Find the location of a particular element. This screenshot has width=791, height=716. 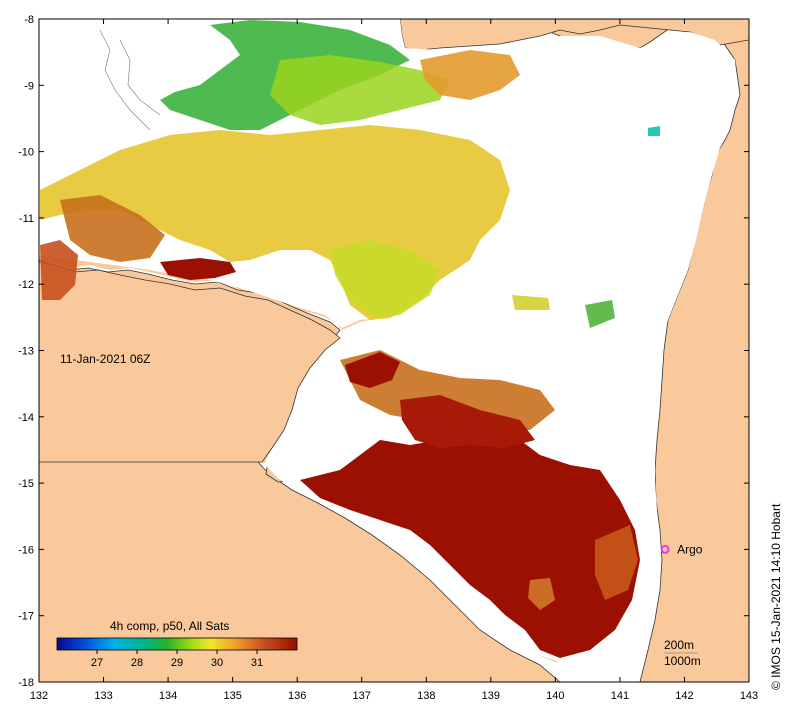

sst-patch-orange-westcoast is located at coordinates (59, 270).